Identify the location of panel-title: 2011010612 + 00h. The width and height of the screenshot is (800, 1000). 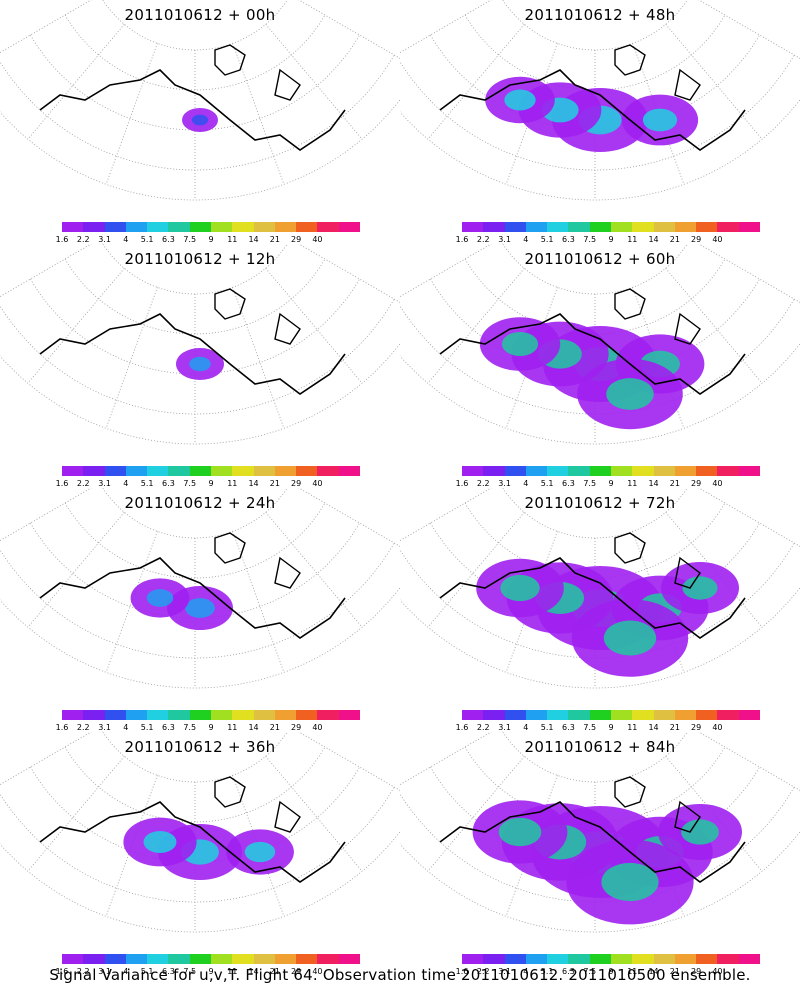
(200, 15).